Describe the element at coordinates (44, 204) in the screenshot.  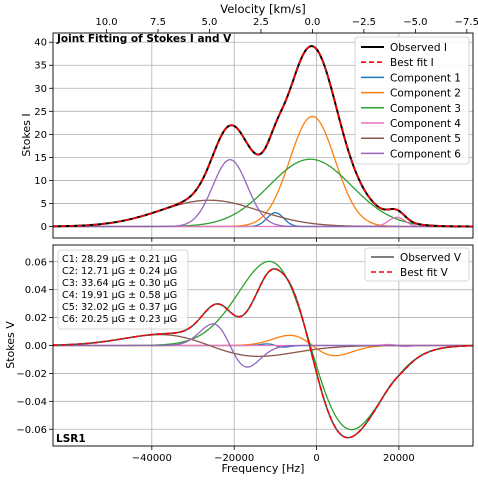
I see `stokes-i-y-tick-label: 5` at that location.